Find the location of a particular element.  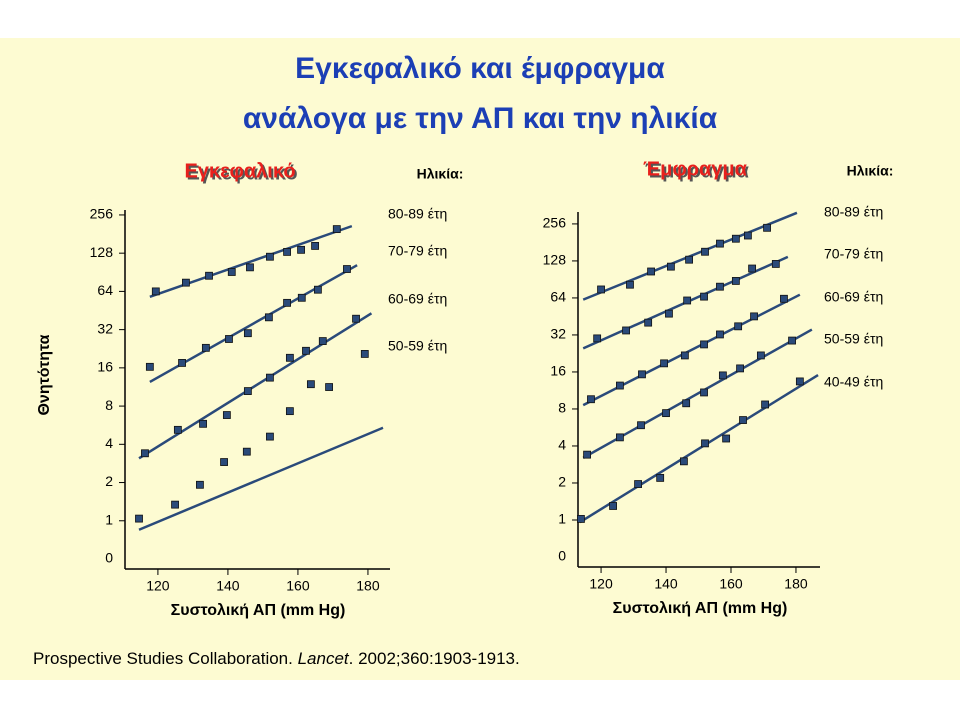

chart-title-shadow: Έμφραγμα is located at coordinates (697, 171).